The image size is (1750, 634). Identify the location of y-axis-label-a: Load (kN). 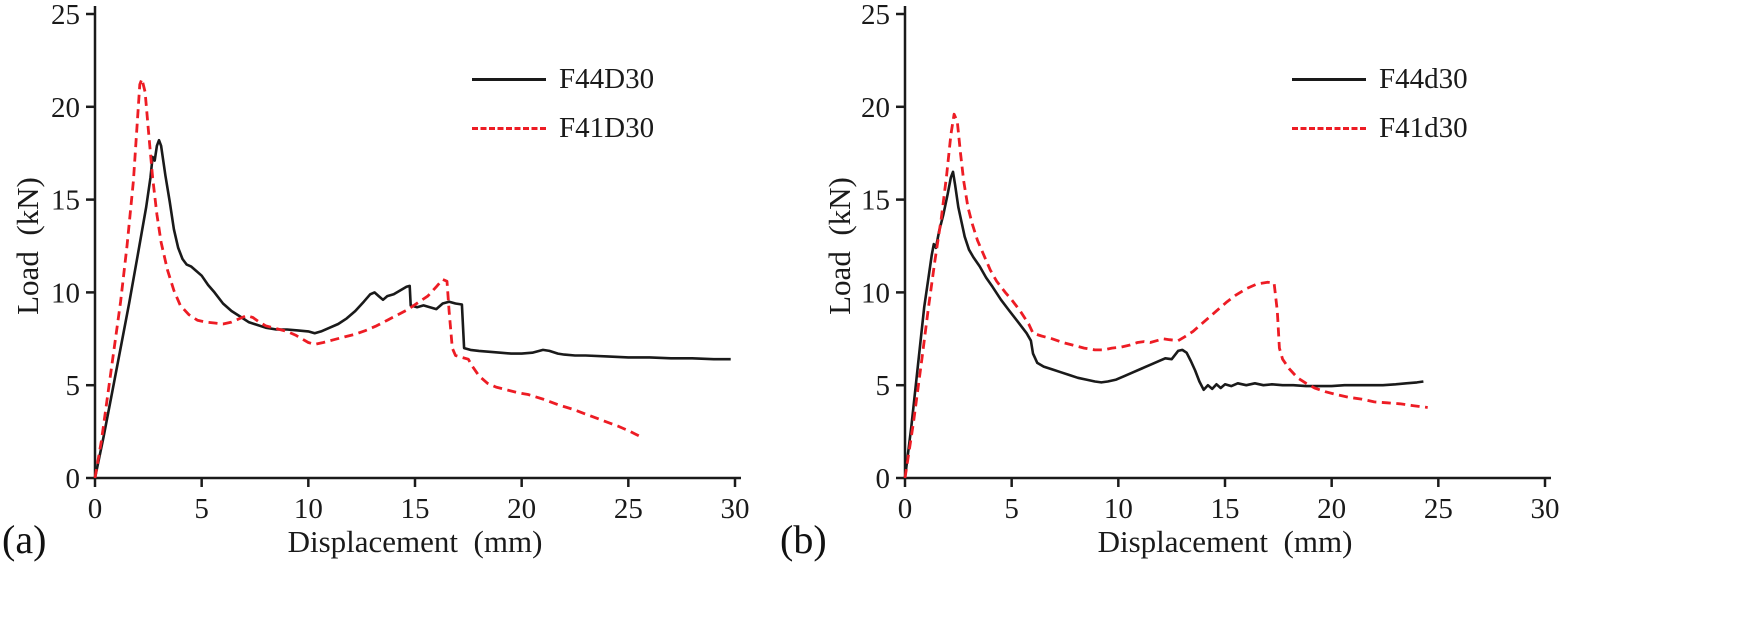
(27, 246).